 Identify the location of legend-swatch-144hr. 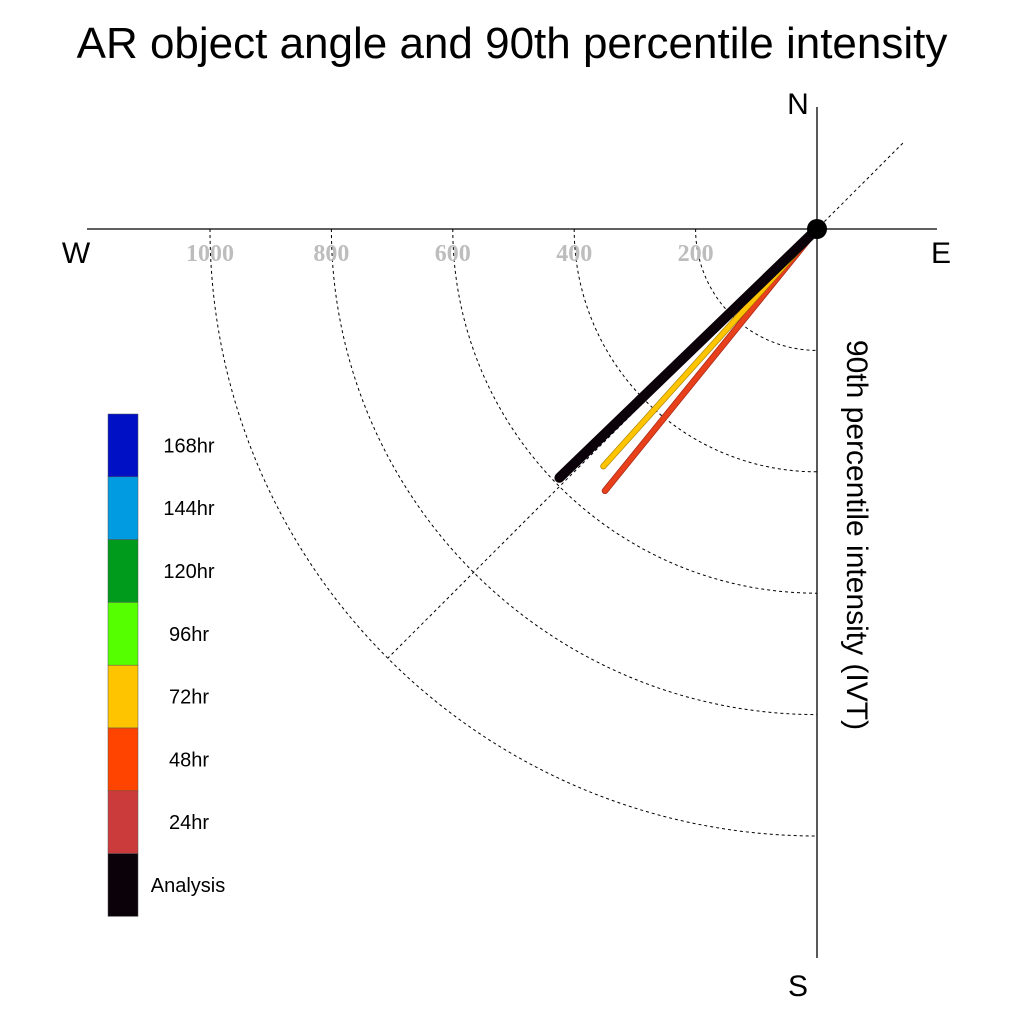
(123, 508).